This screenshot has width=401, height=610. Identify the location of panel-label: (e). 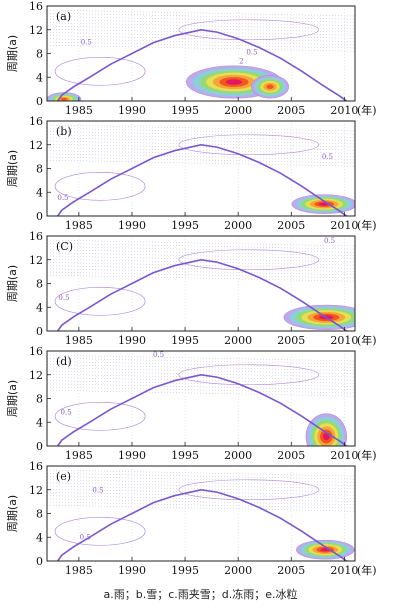
(63, 476).